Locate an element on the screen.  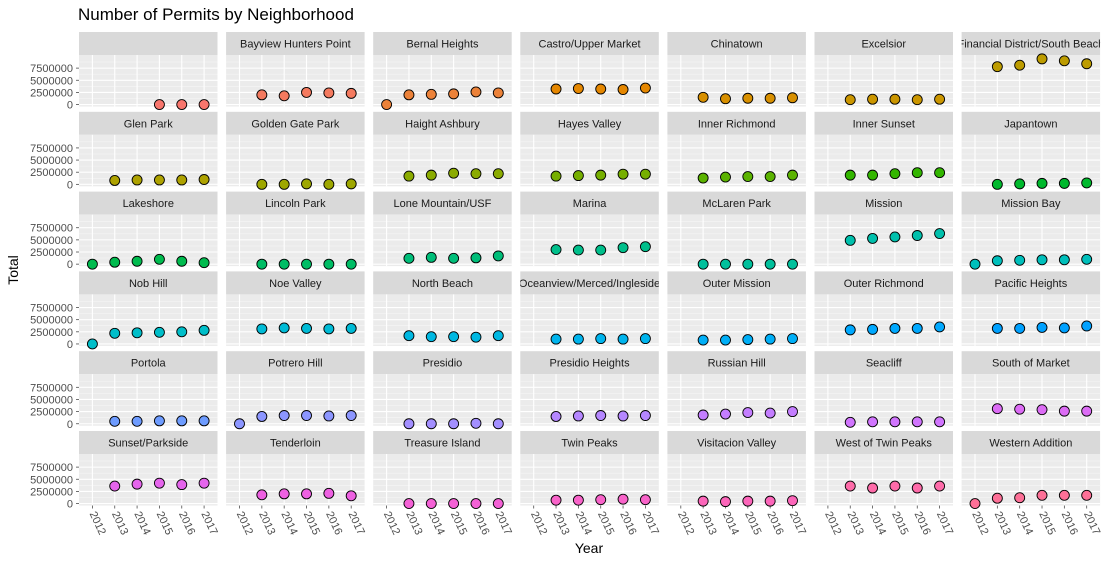
facet-strip-label: Mission is located at coordinates (883, 204).